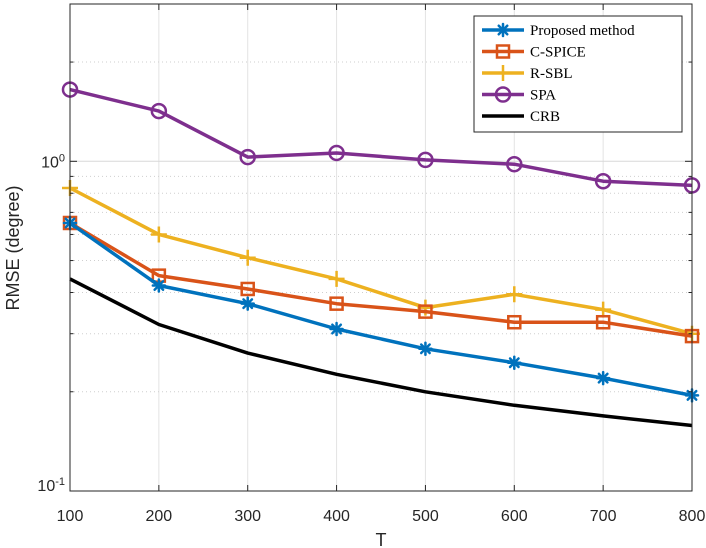  I want to click on x-tick-label: 600, so click(514, 516).